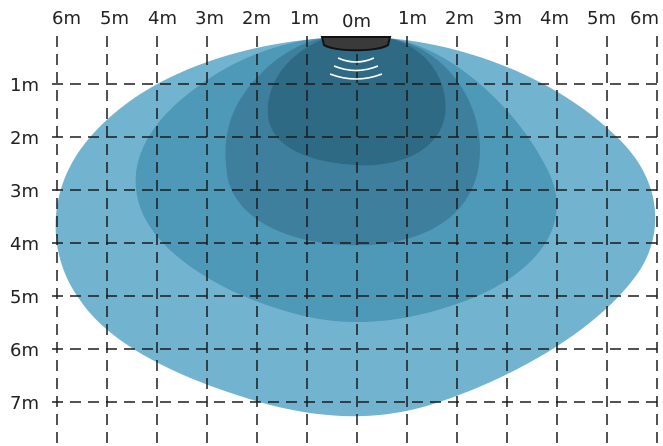 The width and height of the screenshot is (663, 446). What do you see at coordinates (24, 138) in the screenshot?
I see `y-label: 2m` at bounding box center [24, 138].